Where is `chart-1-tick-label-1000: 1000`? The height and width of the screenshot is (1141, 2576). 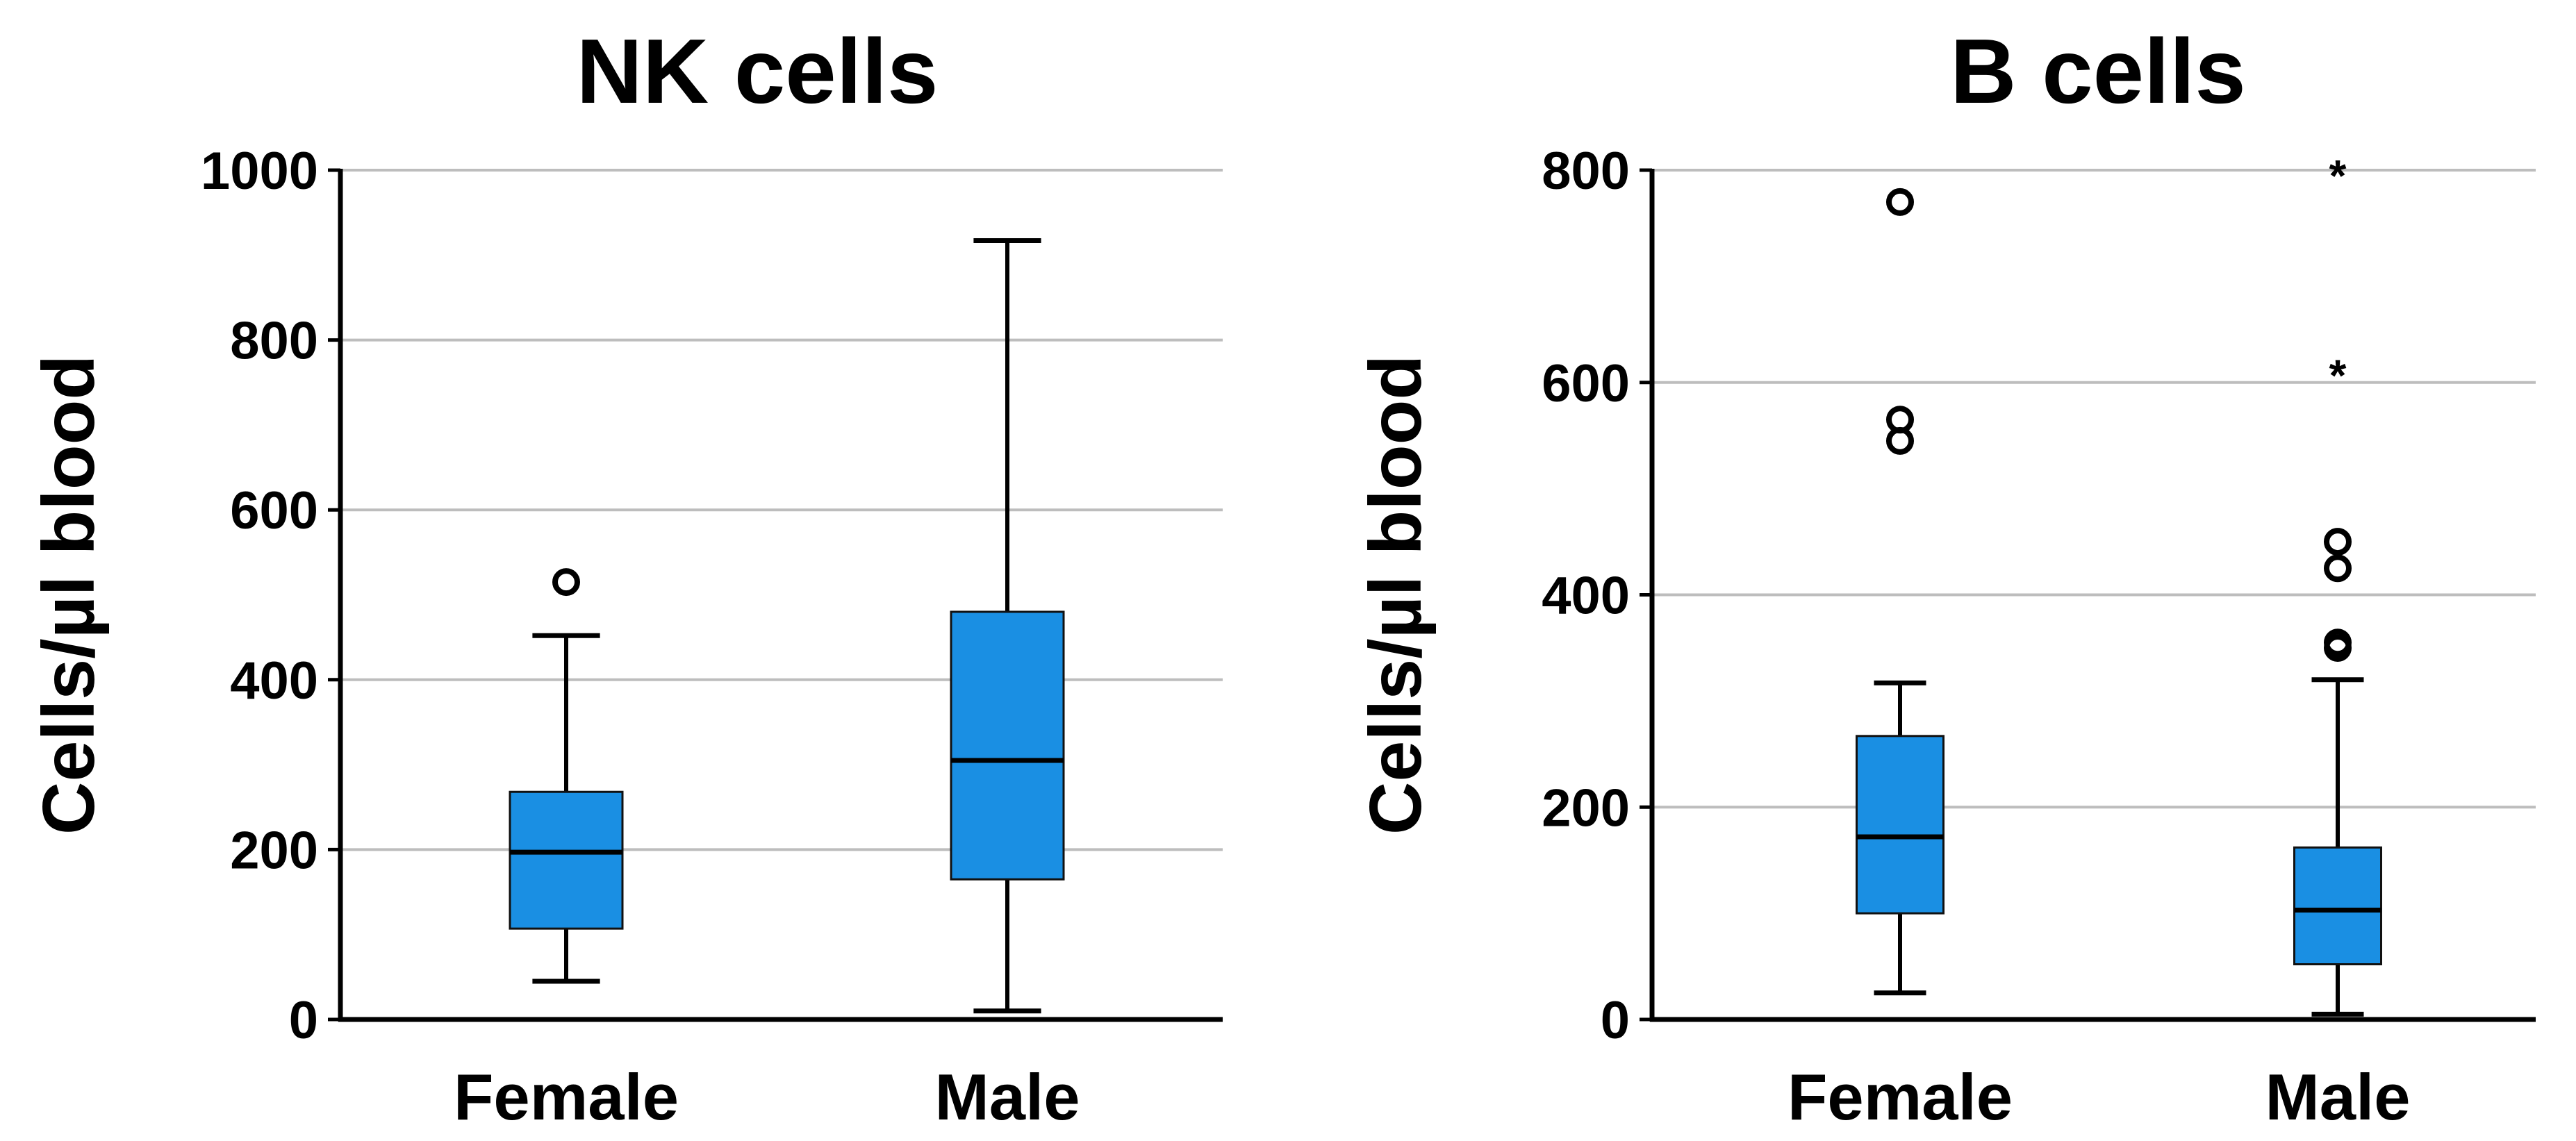
chart-1-tick-label-1000: 1000 is located at coordinates (260, 172).